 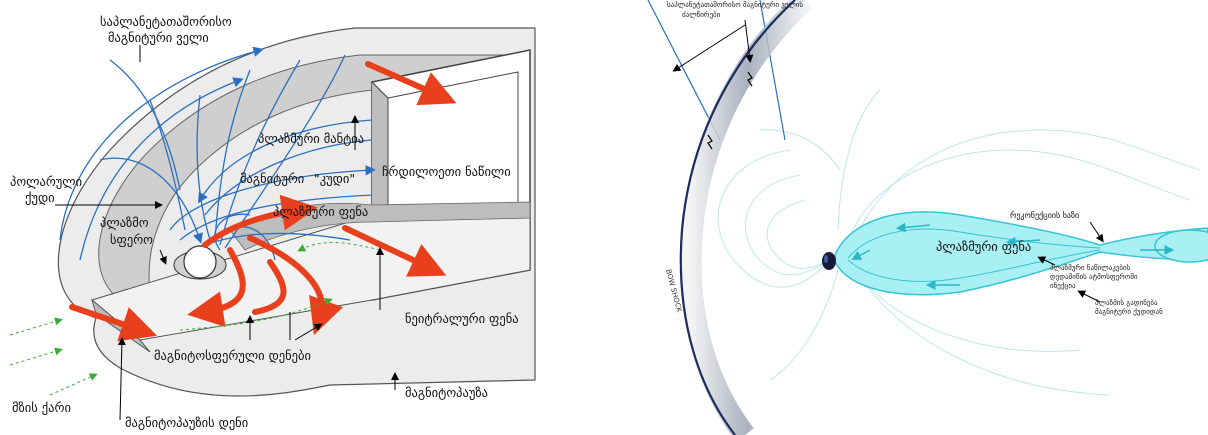 What do you see at coordinates (701, 14) in the screenshot?
I see `label-imf-lines-line2: ძალწირები` at bounding box center [701, 14].